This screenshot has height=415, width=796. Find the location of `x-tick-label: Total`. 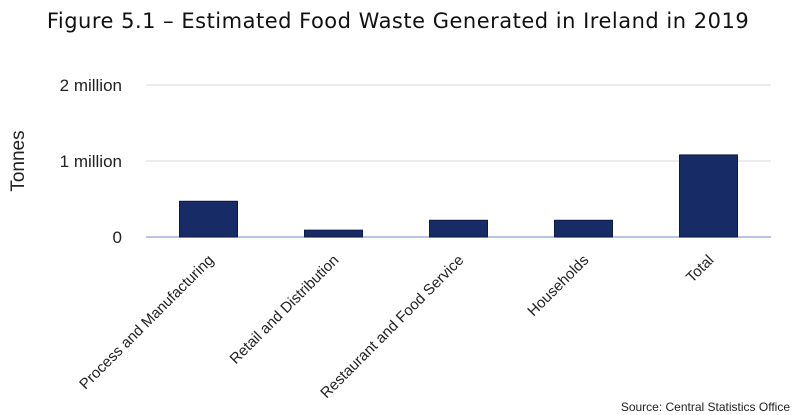

x-tick-label: Total is located at coordinates (700, 269).